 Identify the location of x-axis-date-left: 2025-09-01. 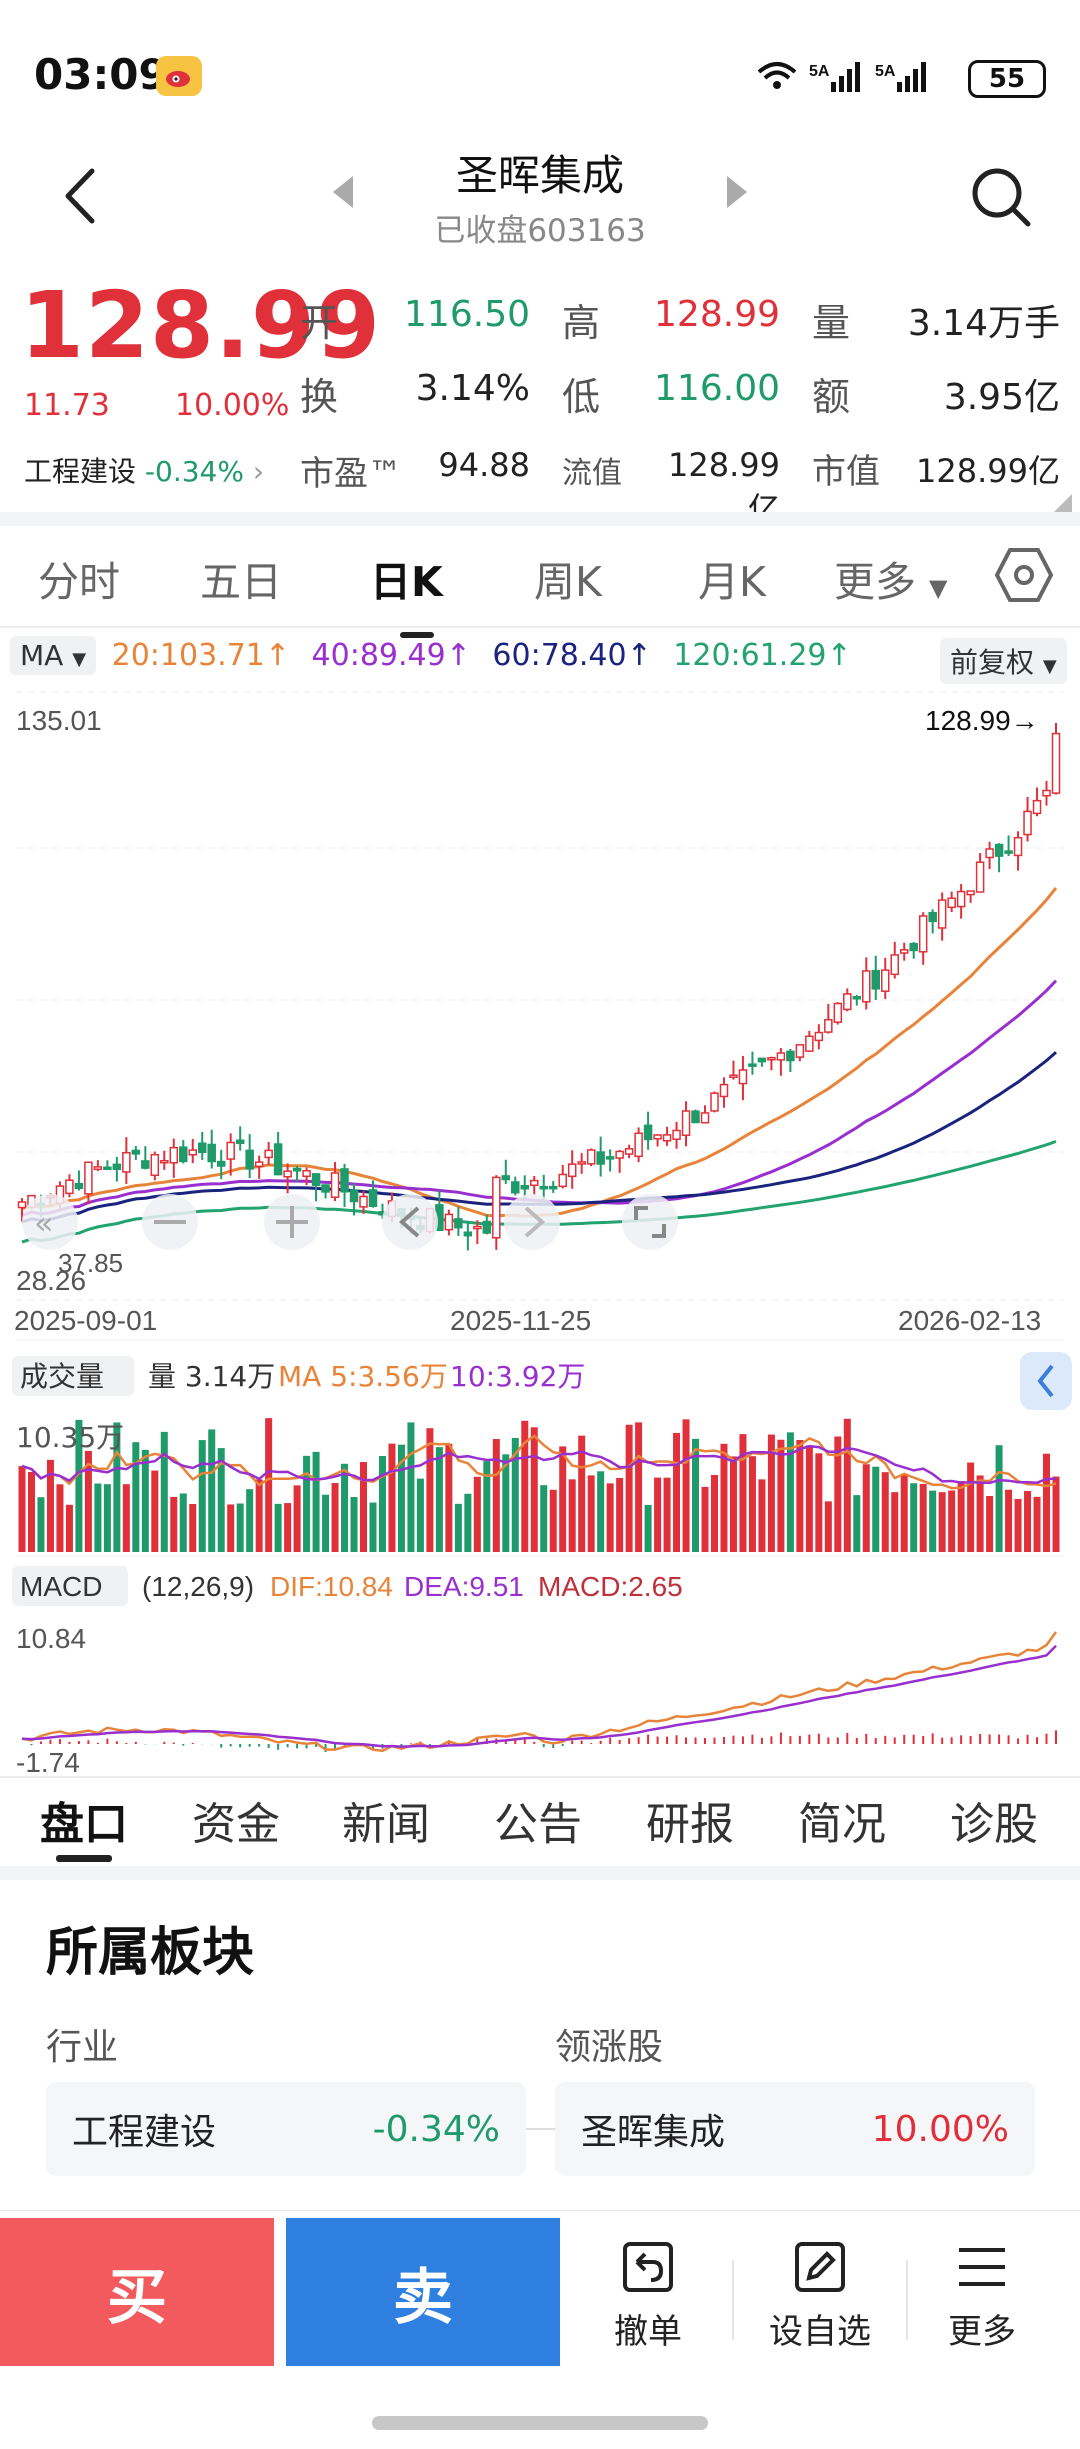
(85, 1320).